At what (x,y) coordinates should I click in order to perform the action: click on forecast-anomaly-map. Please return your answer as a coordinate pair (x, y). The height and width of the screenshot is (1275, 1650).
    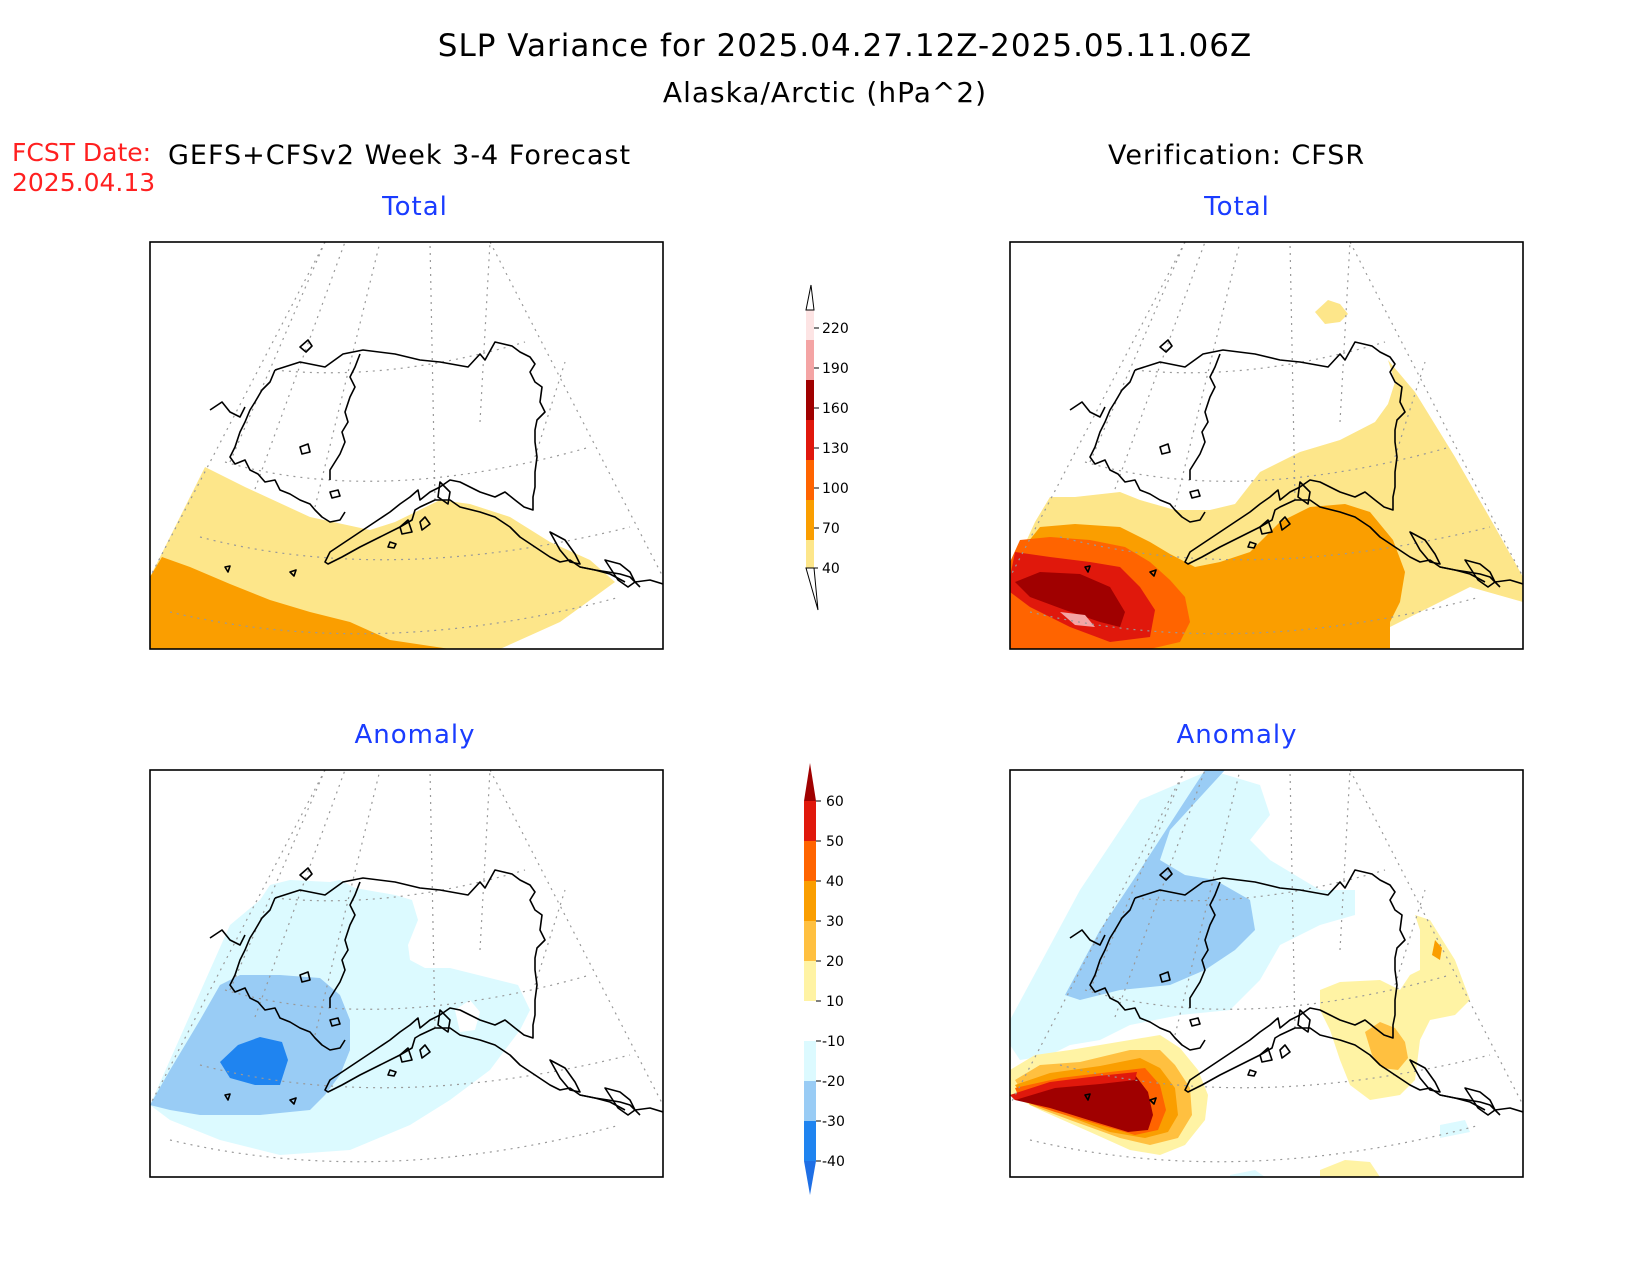
    Looking at the image, I should click on (406, 973).